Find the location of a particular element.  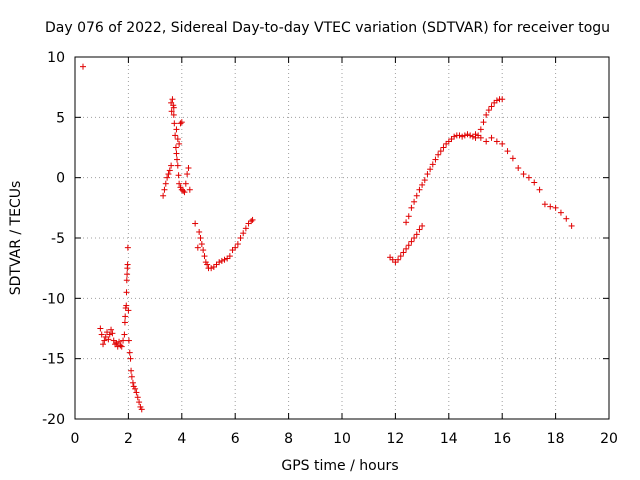

x-tick-label: 4 is located at coordinates (181, 439).